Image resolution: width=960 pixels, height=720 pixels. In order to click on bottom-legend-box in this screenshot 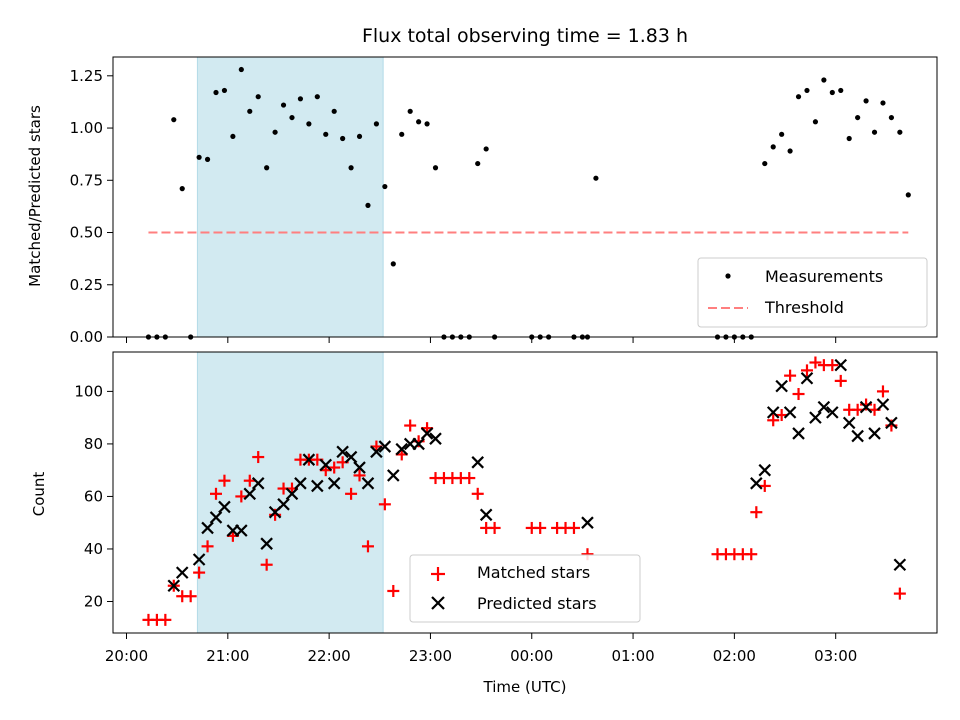, I will do `click(525, 588)`.